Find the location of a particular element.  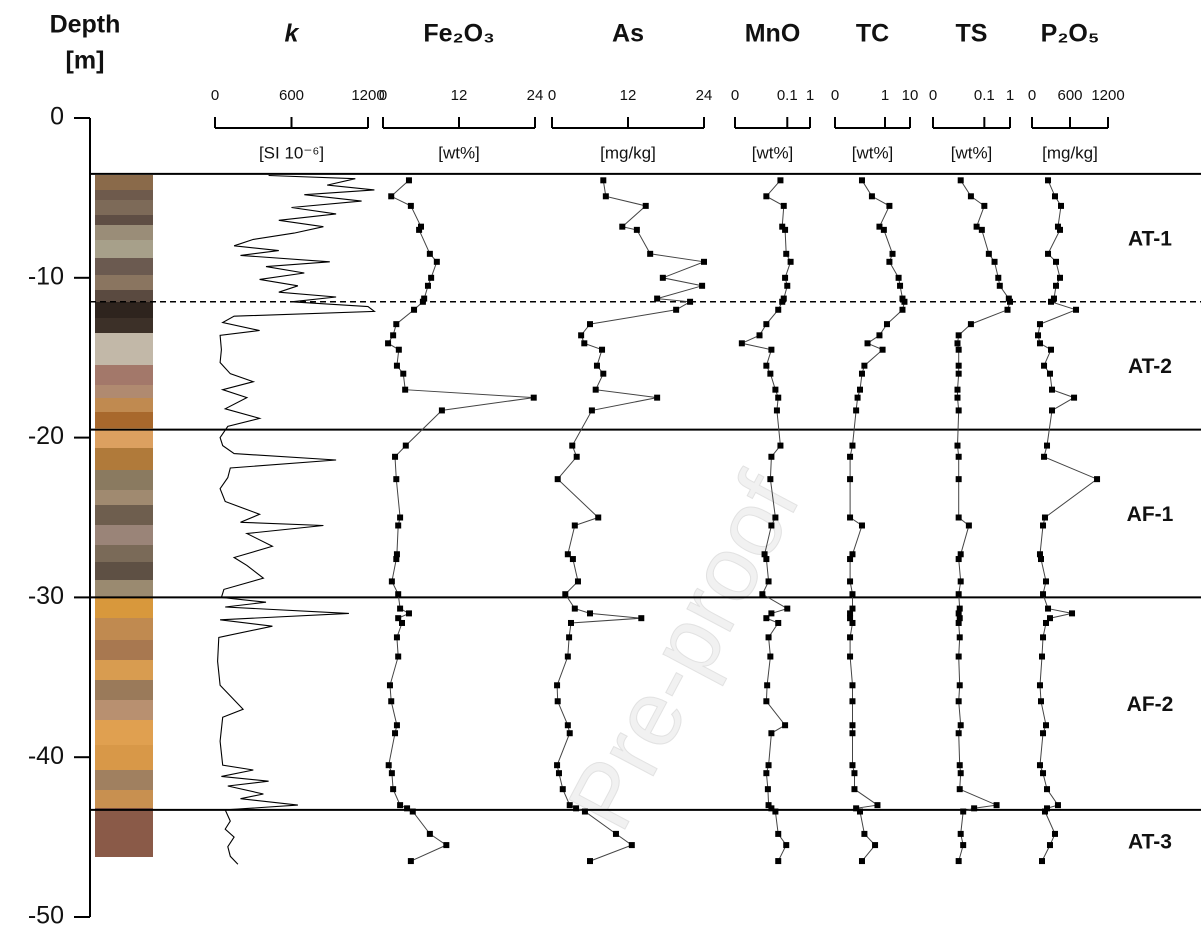

zone-label: AF-1 is located at coordinates (1150, 514).